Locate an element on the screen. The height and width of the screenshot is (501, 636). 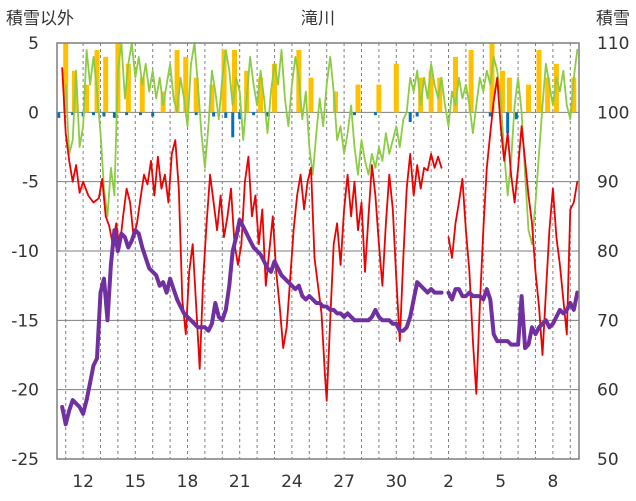
right-tick-label: 60 is located at coordinates (608, 391).